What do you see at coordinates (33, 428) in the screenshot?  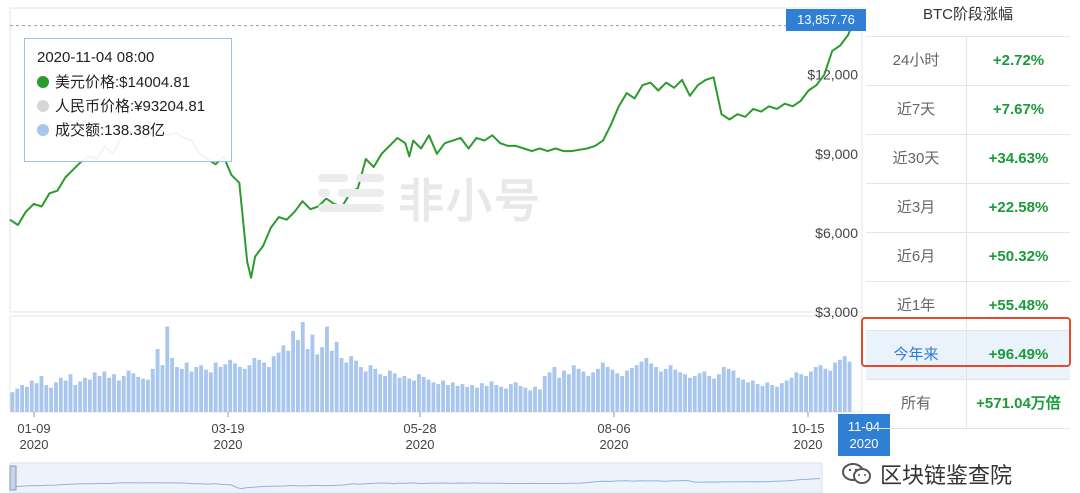 I see `x-tick-label: 01-09` at bounding box center [33, 428].